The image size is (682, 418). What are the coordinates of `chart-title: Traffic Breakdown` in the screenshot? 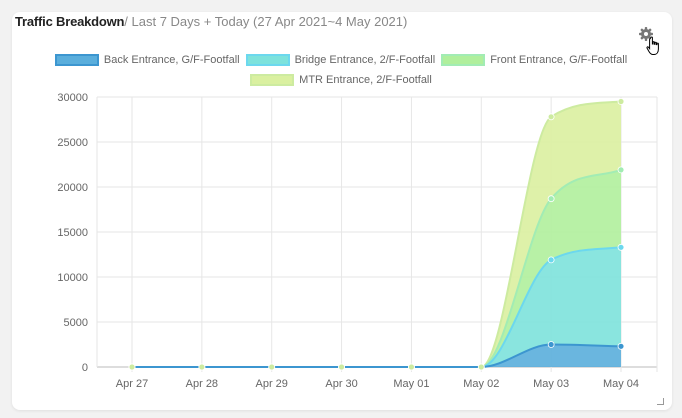 It's located at (70, 21).